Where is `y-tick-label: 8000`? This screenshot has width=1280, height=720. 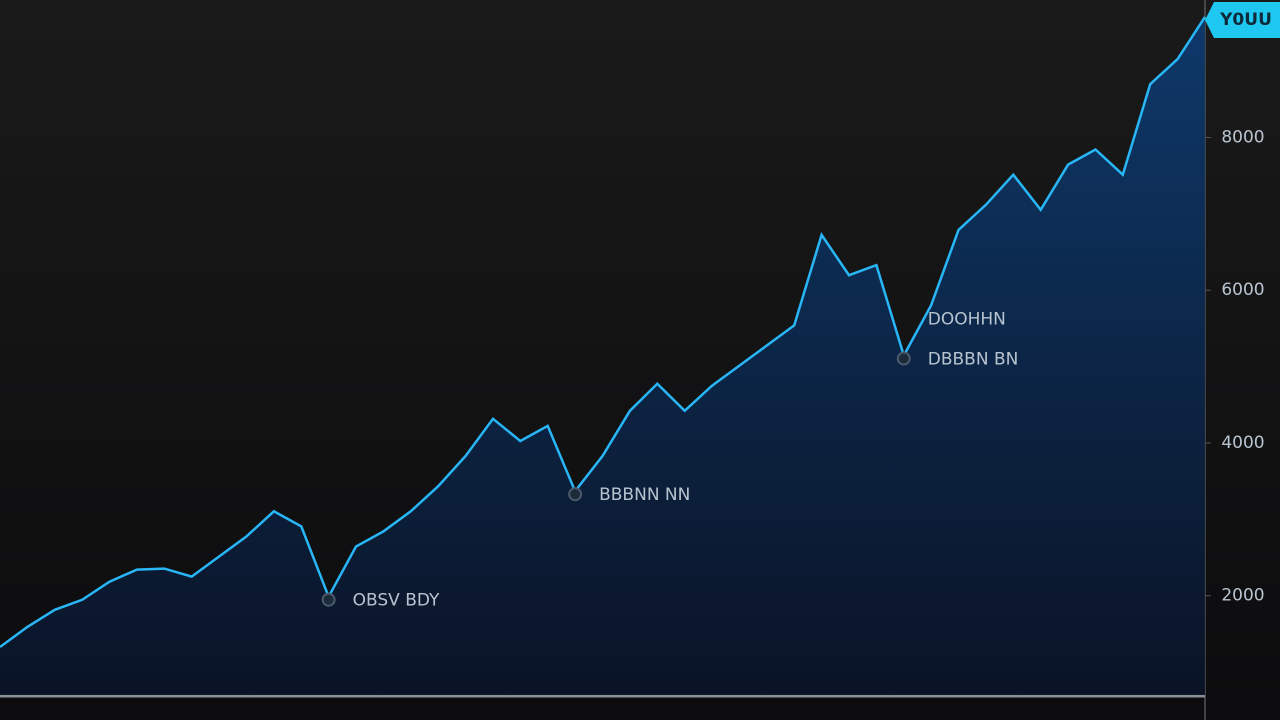
y-tick-label: 8000 is located at coordinates (1242, 137).